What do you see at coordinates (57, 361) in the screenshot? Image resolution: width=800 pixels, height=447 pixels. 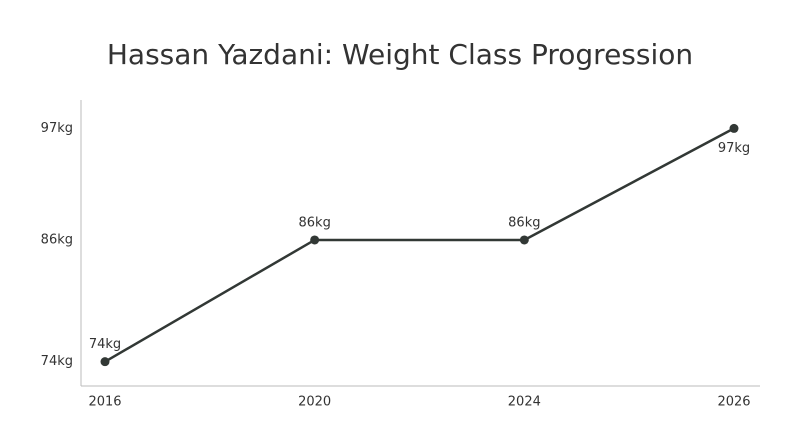 I see `y-tick-label: 74kg` at bounding box center [57, 361].